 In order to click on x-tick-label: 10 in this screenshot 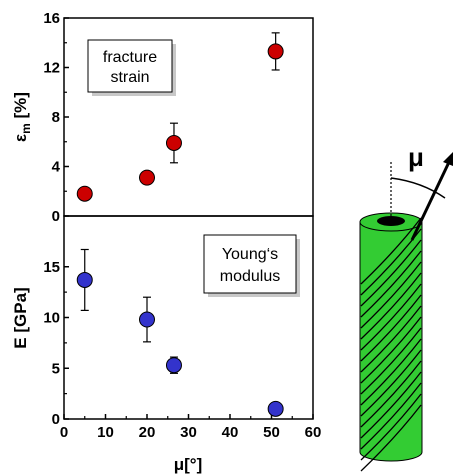, I will do `click(105, 432)`.